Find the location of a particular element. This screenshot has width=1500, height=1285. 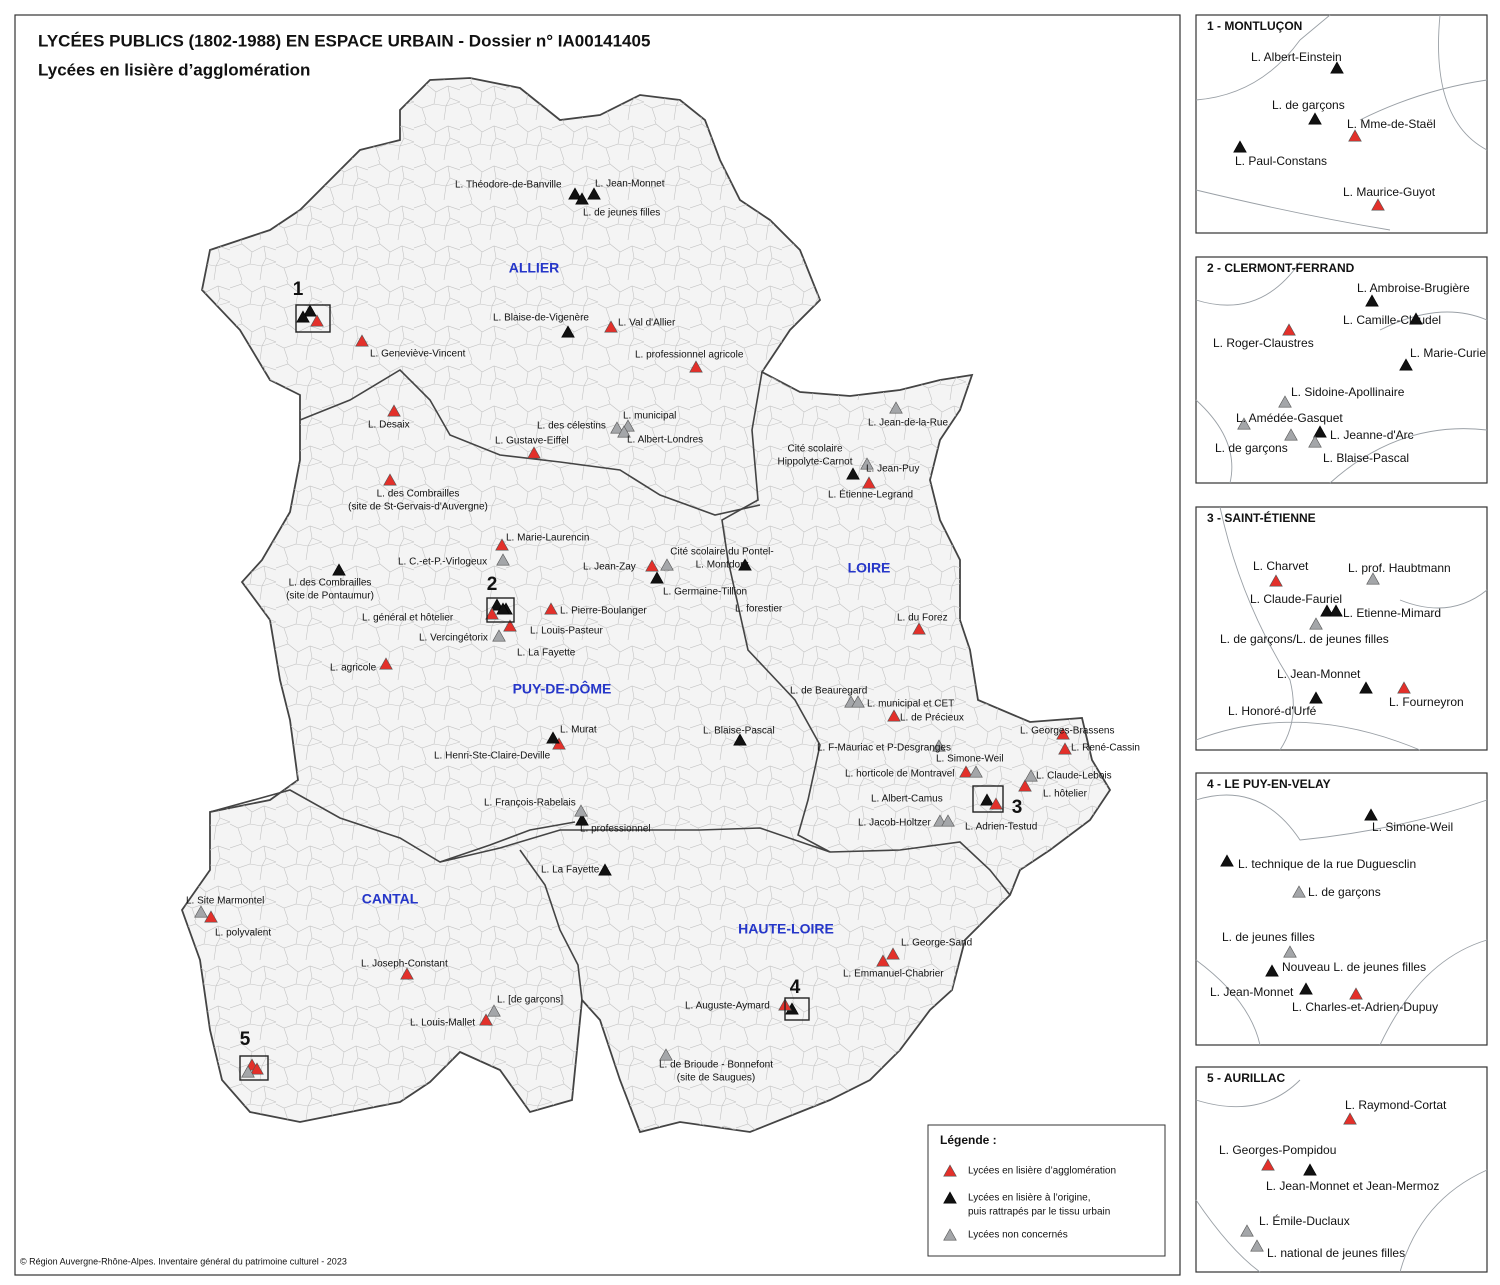

lycee-label: L. horticole de Montravel is located at coordinates (900, 774).